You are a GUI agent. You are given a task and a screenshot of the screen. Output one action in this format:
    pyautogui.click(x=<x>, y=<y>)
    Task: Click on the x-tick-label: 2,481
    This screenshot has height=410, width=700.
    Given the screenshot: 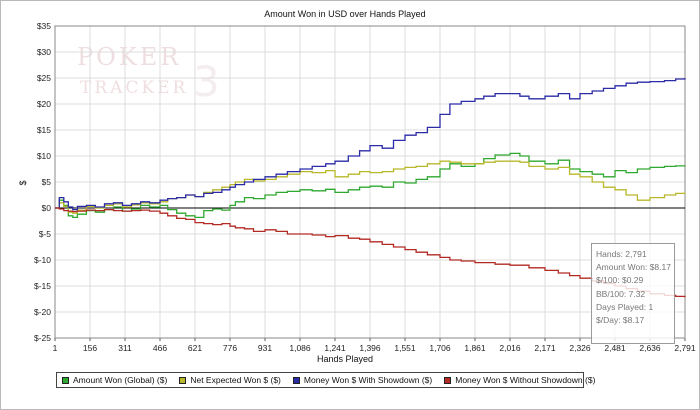 What is the action you would take?
    pyautogui.click(x=615, y=348)
    